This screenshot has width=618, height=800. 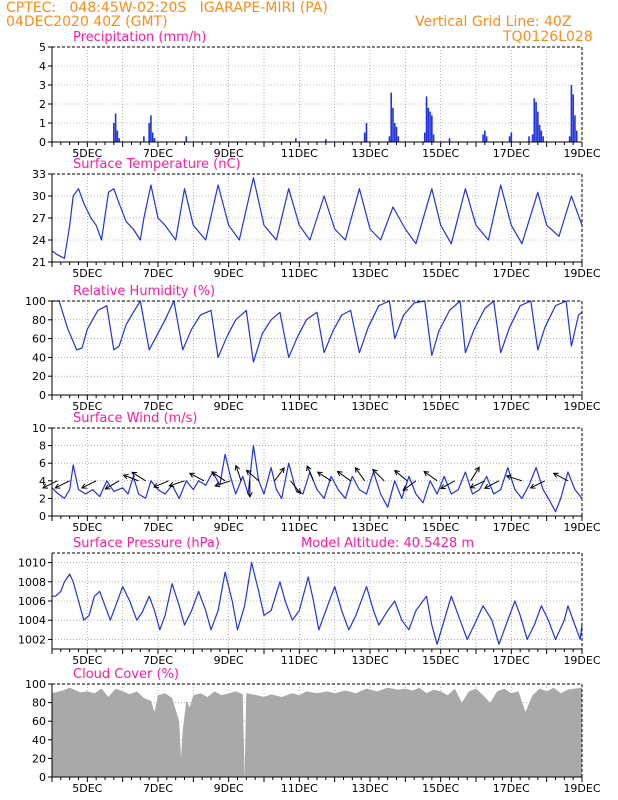 I want to click on pressure-series-line, so click(x=317, y=603).